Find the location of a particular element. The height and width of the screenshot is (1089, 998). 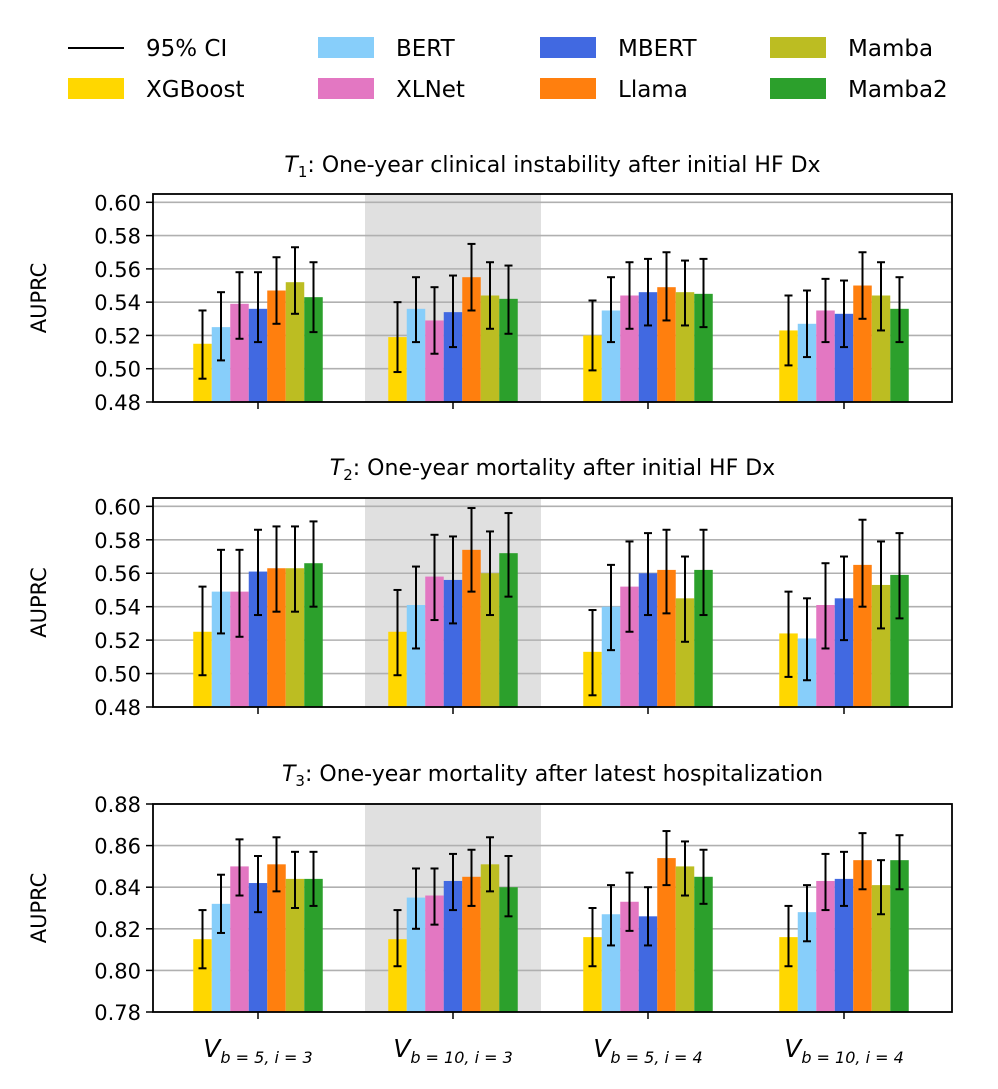

legend-label: Llama is located at coordinates (653, 90).